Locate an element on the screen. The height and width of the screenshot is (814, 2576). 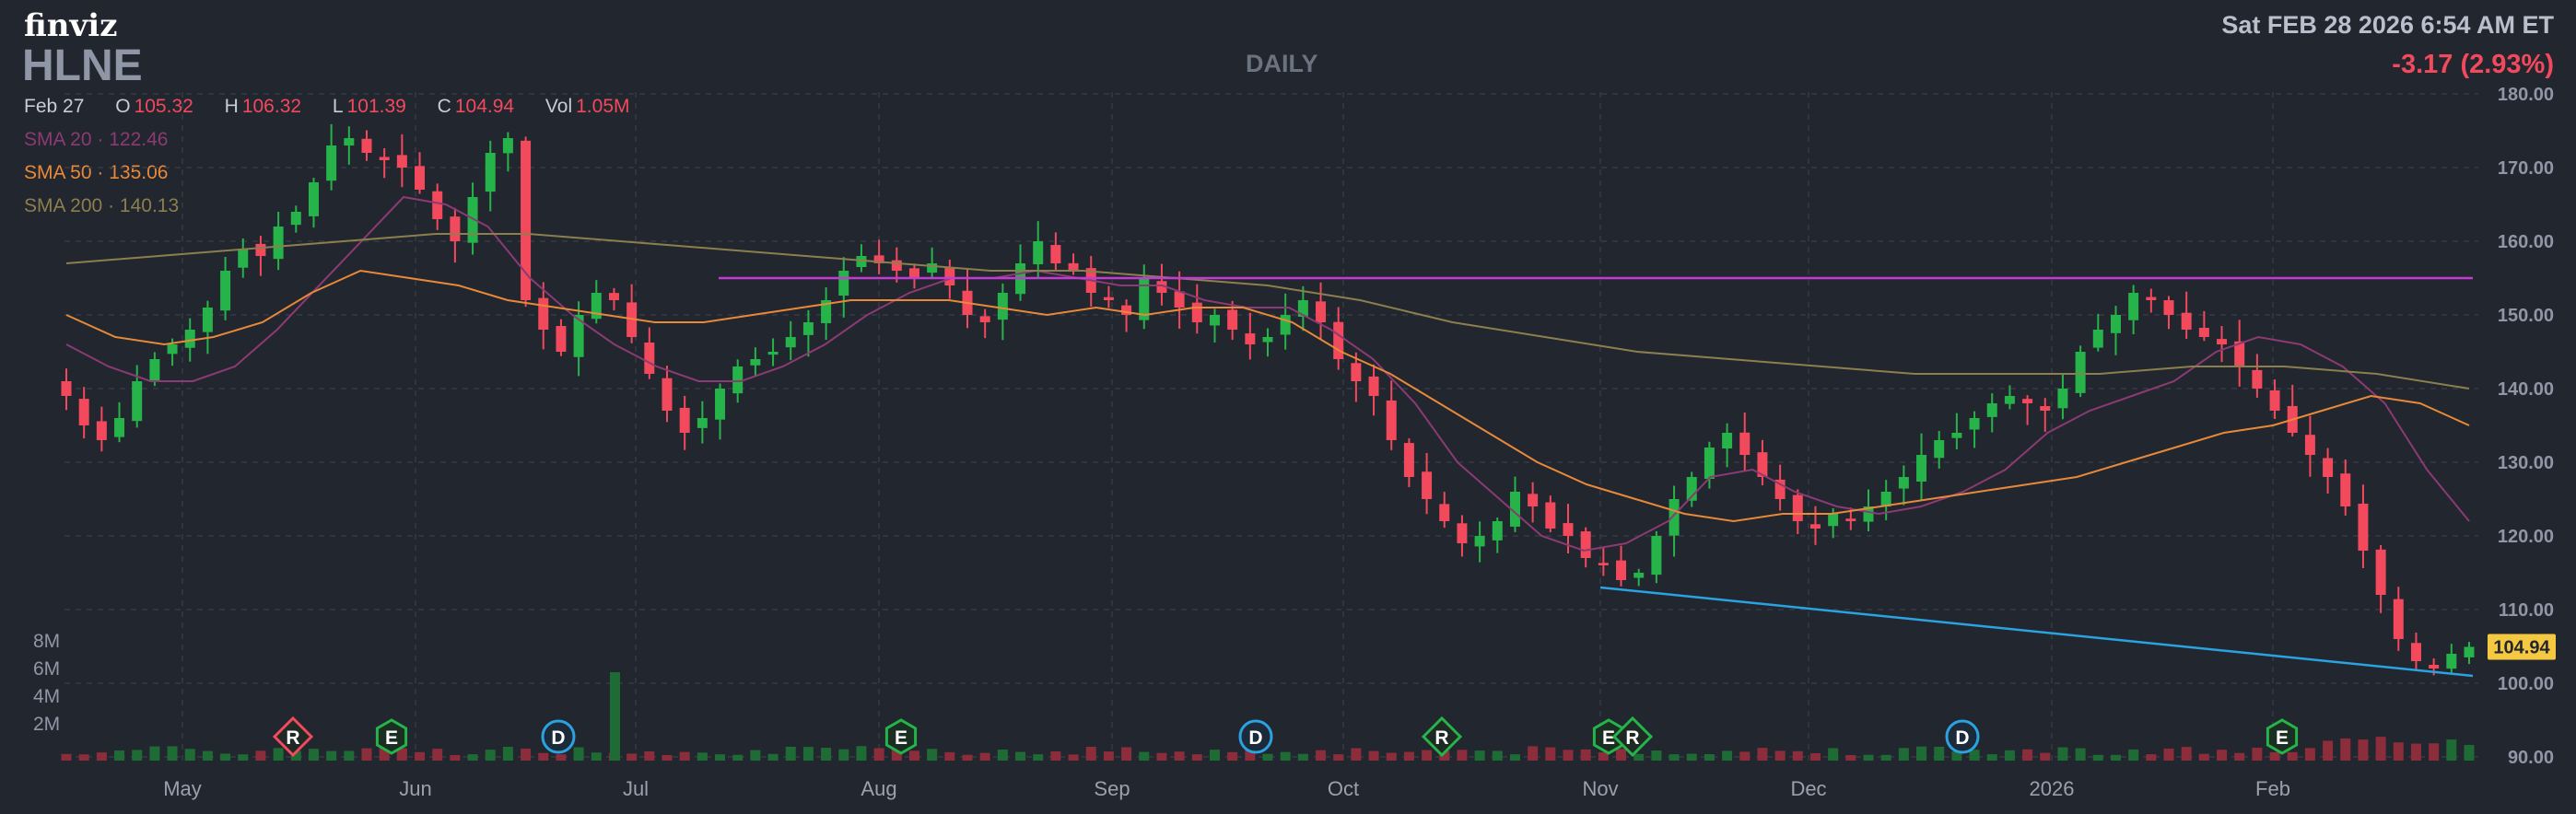
low-label: L is located at coordinates (338, 106).